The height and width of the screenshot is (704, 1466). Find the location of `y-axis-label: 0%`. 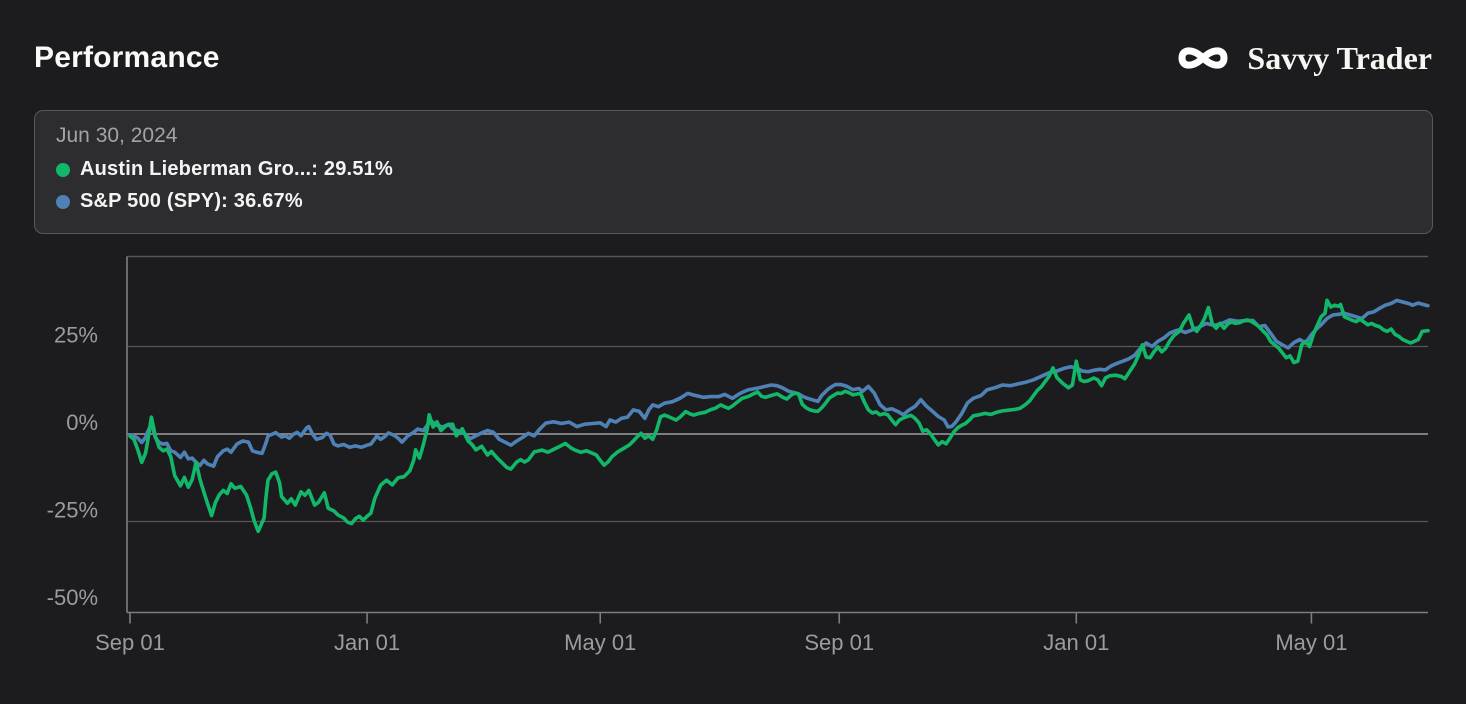

y-axis-label: 0% is located at coordinates (82, 422).